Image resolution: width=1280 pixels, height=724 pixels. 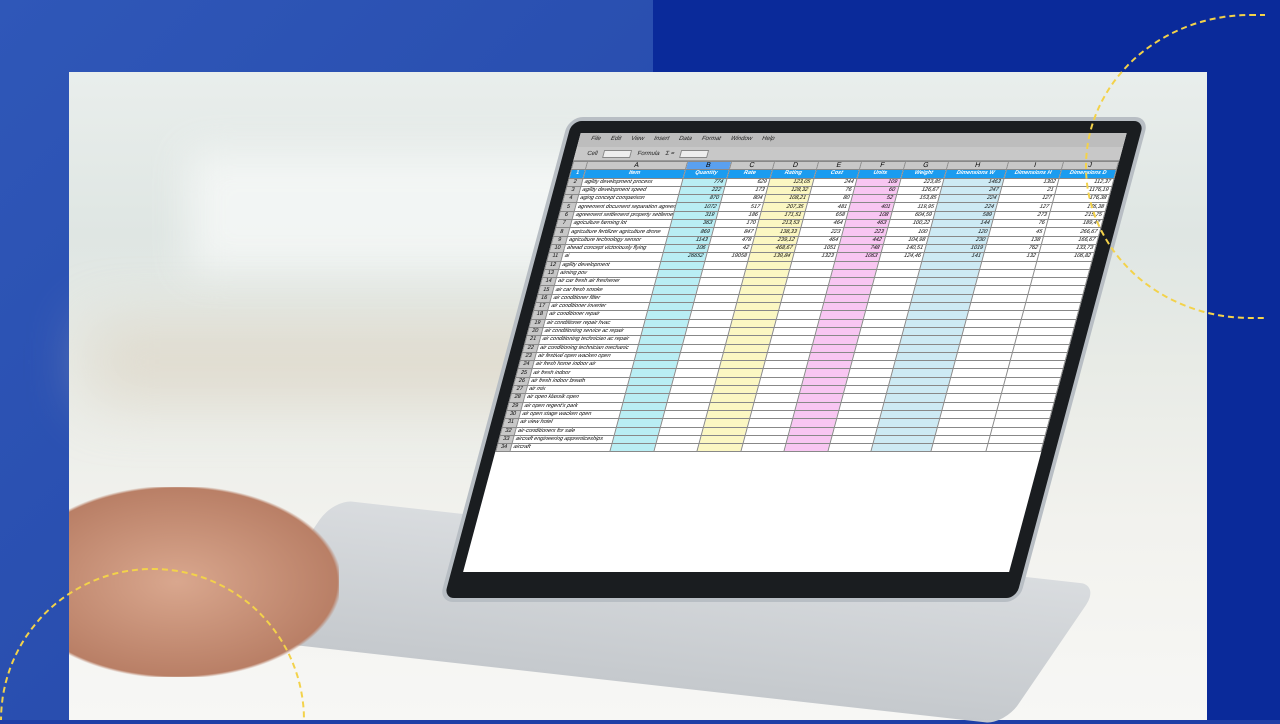 What do you see at coordinates (670, 153) in the screenshot?
I see `sum-icon: Σ =` at bounding box center [670, 153].